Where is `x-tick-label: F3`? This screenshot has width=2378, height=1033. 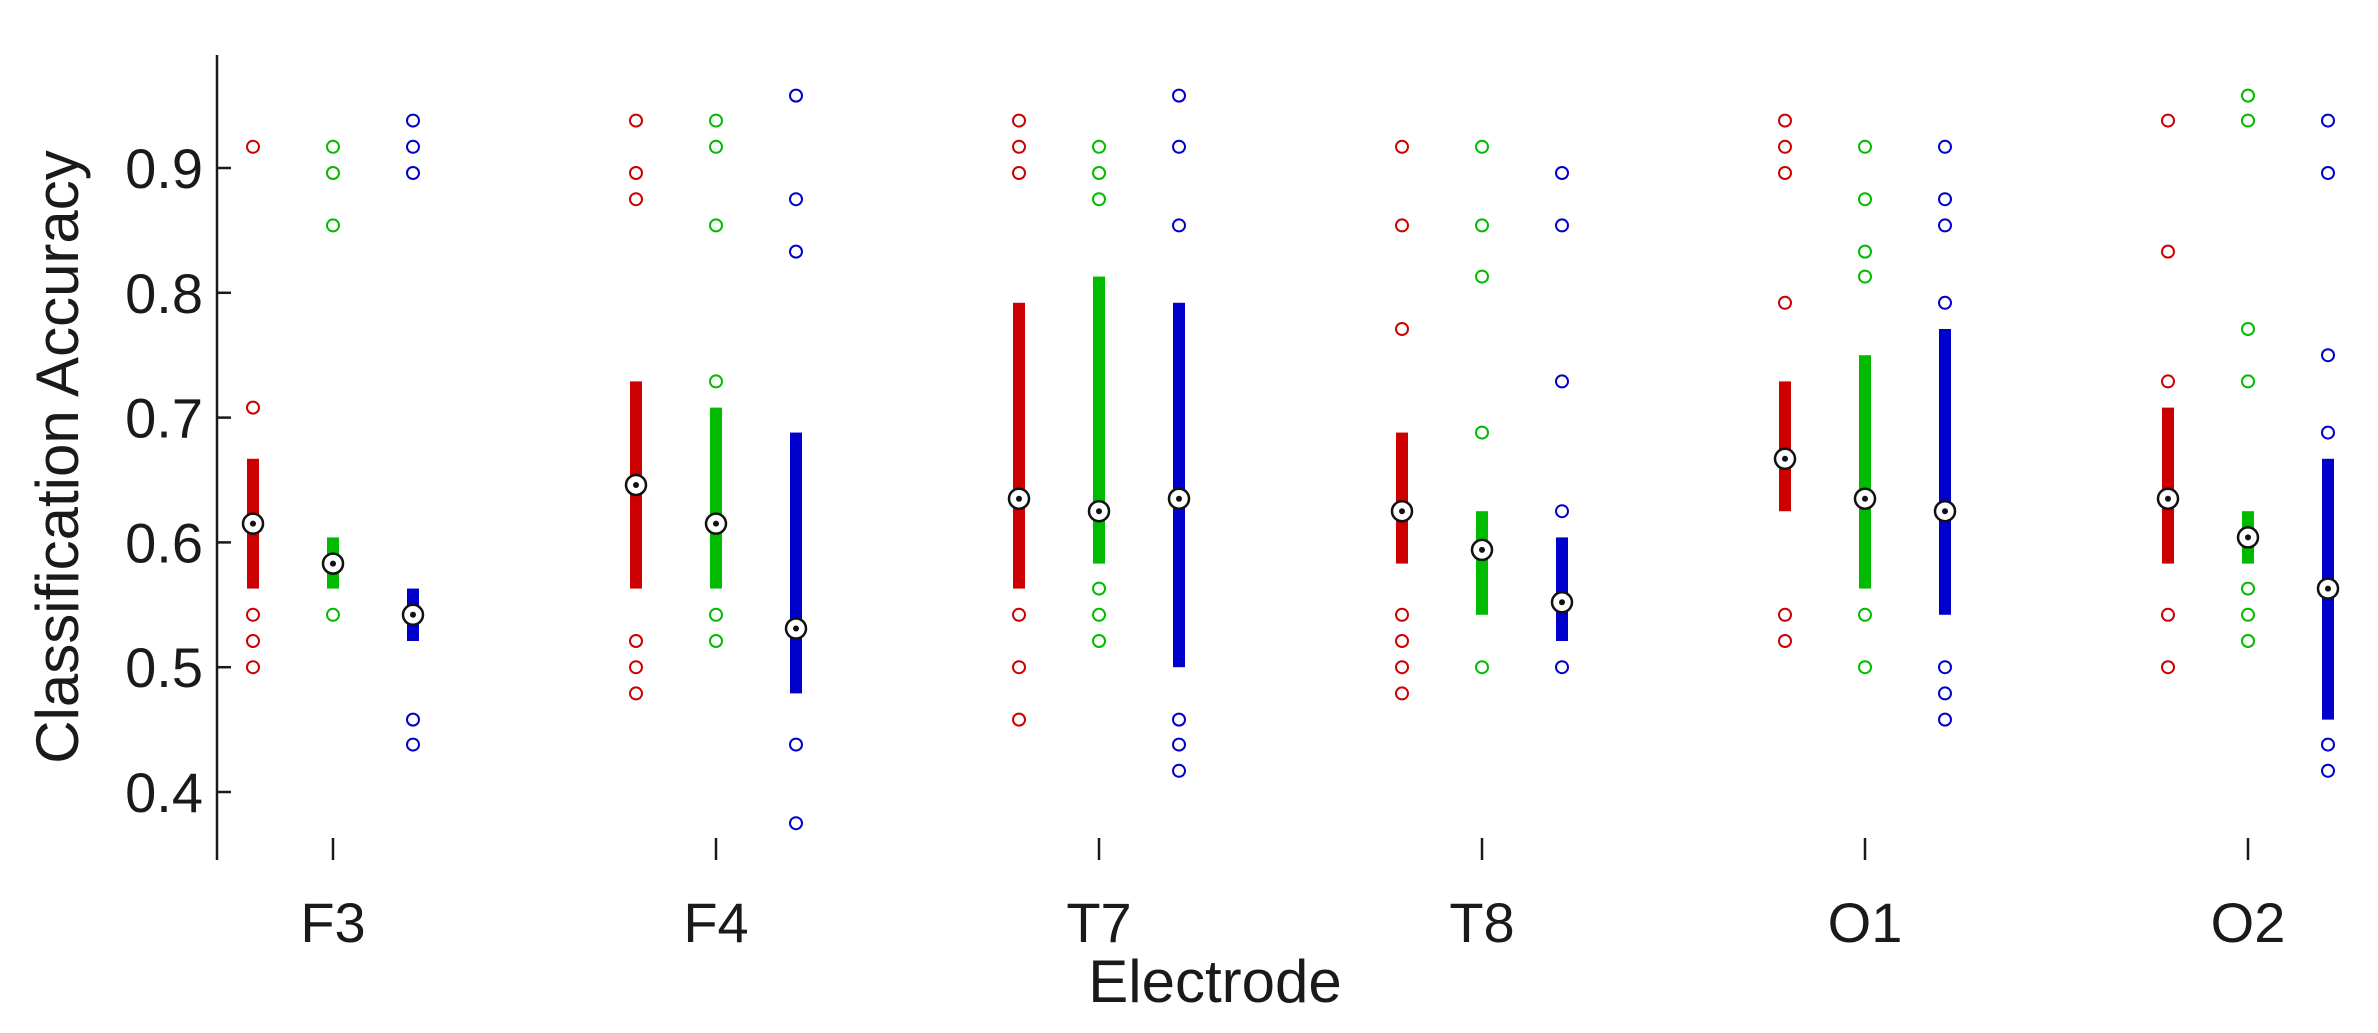 x-tick-label: F3 is located at coordinates (332, 922).